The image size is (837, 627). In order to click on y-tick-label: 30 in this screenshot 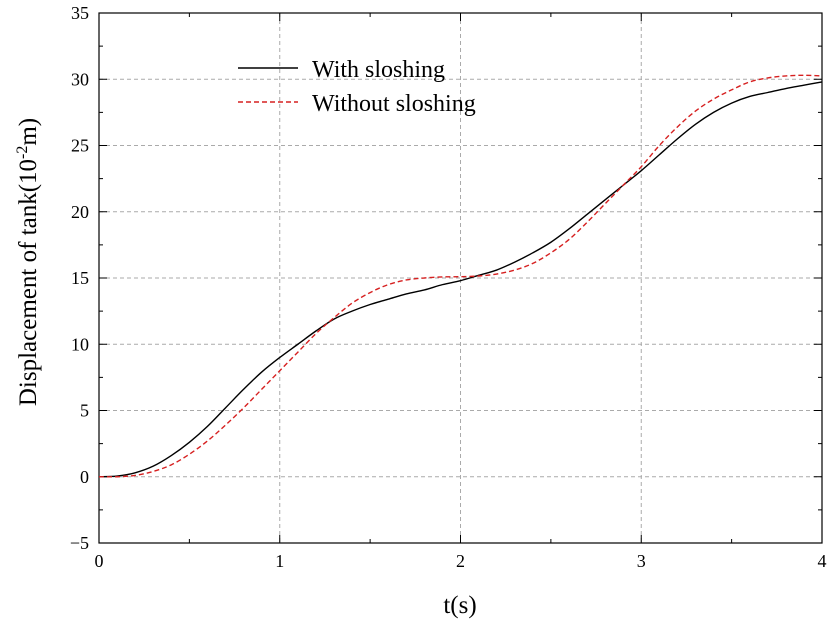, I will do `click(80, 79)`.